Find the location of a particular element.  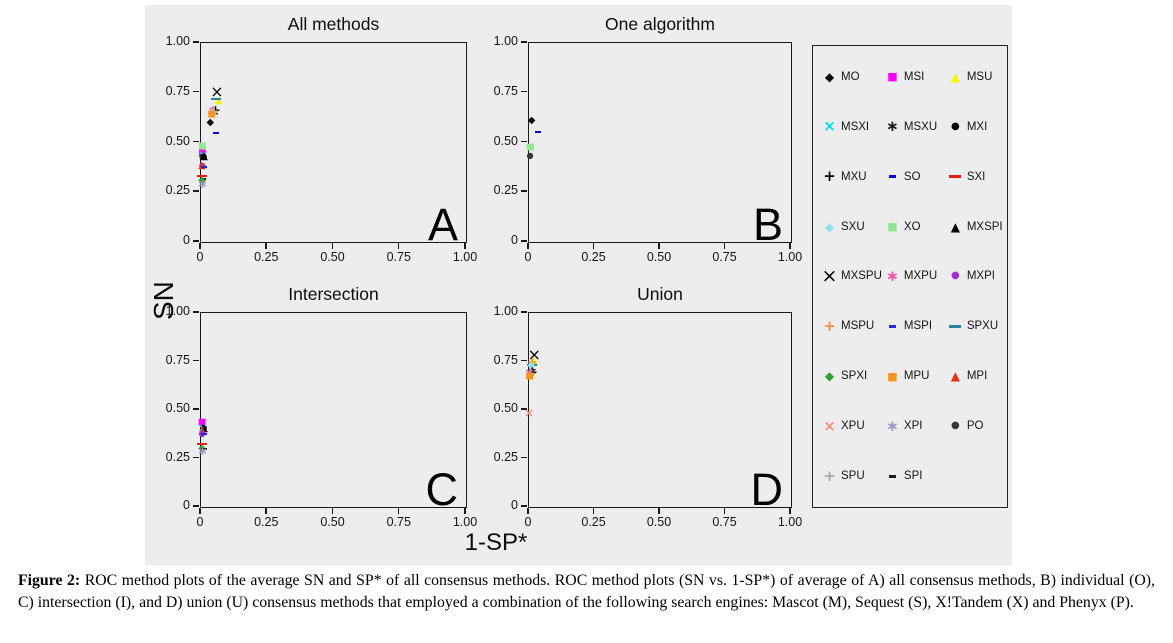

legend-label-msi: MSI is located at coordinates (914, 76).